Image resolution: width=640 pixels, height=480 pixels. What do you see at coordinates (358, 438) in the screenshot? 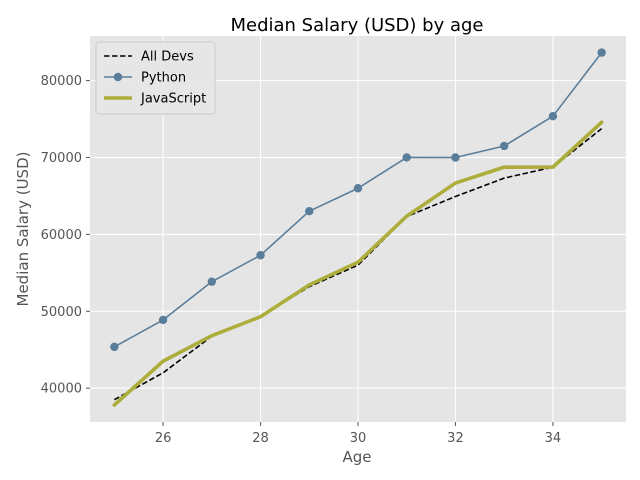
I see `x-tick-label: 30` at bounding box center [358, 438].